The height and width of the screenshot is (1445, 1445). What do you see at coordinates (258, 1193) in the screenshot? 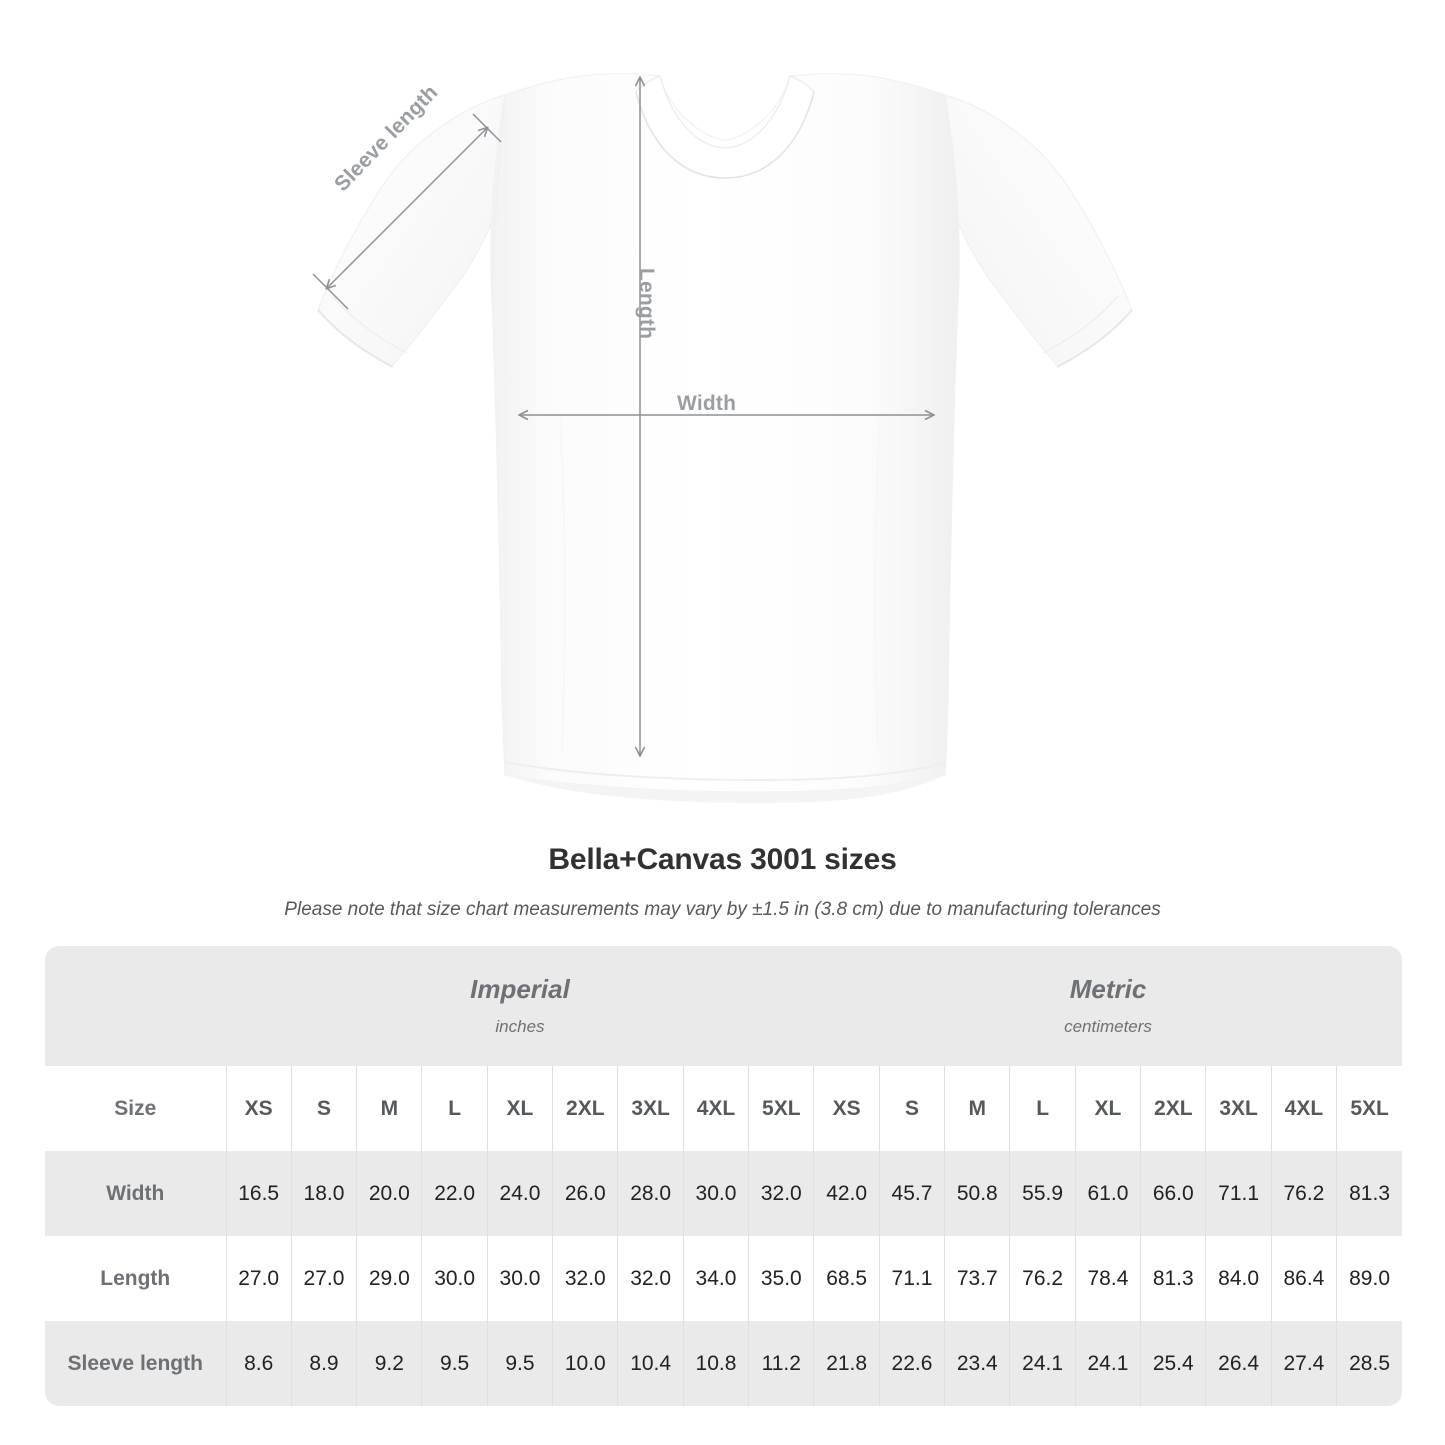
I see `measurement-cell: 16.5` at bounding box center [258, 1193].